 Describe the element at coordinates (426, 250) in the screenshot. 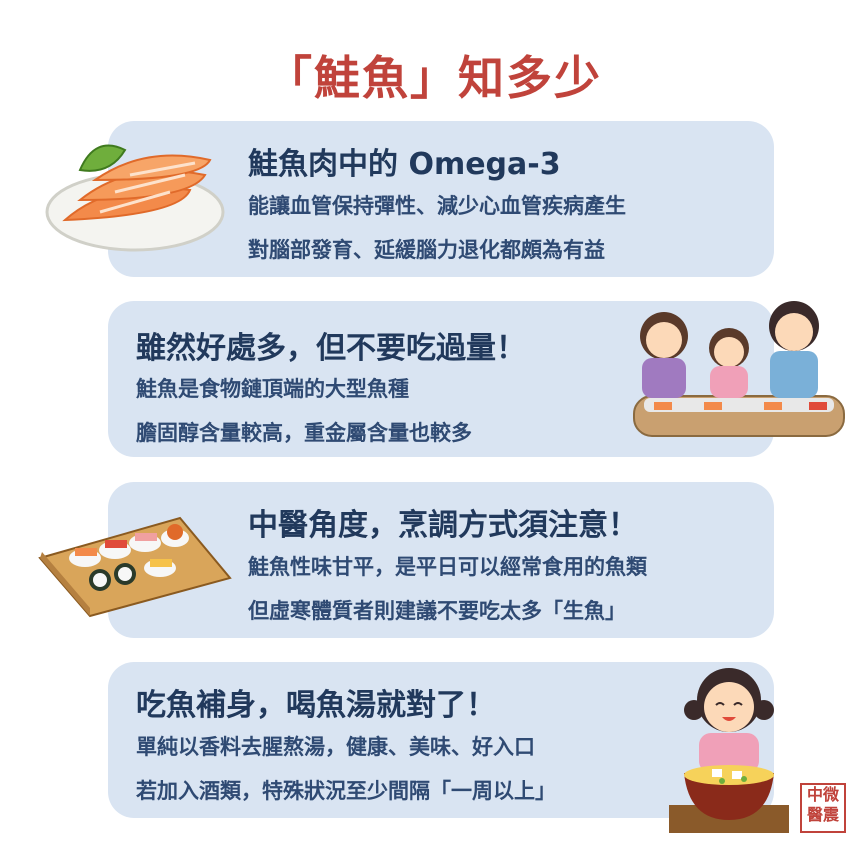

I see `card-line: 對腦部發育、延緩腦力退化都頗為有益` at that location.